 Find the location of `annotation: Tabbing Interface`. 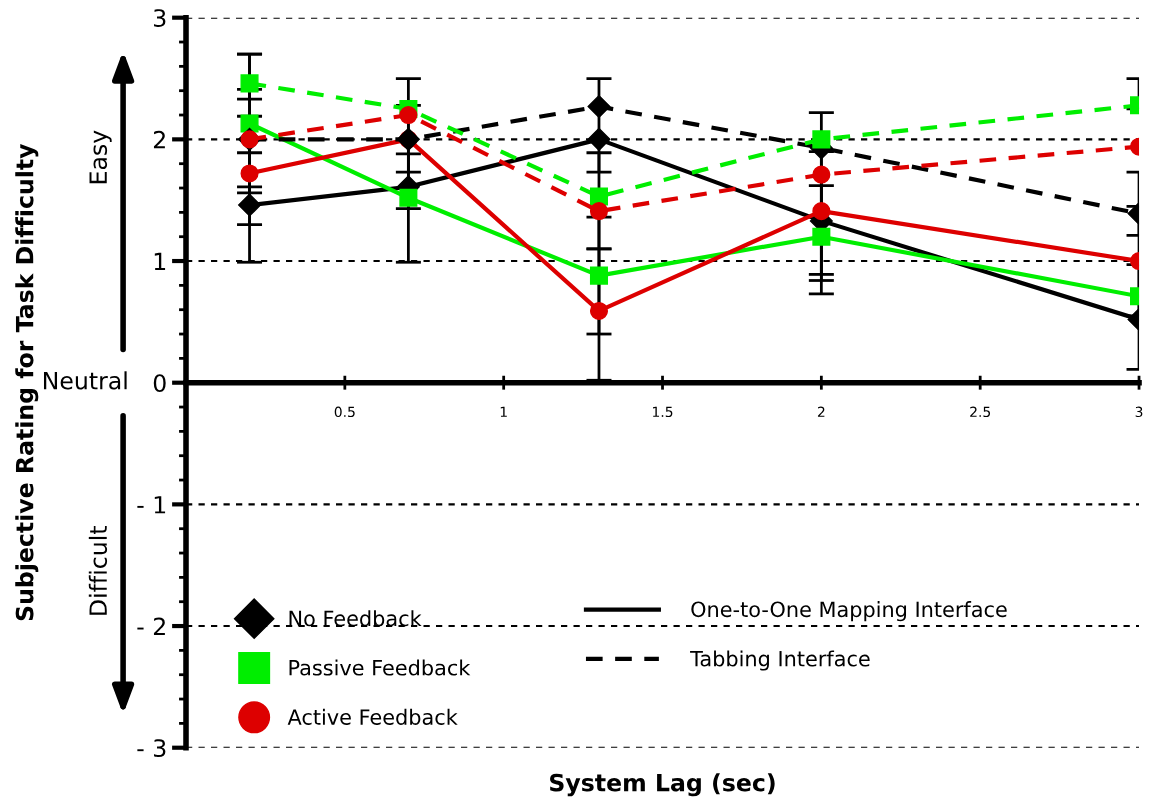

annotation: Tabbing Interface is located at coordinates (780, 660).